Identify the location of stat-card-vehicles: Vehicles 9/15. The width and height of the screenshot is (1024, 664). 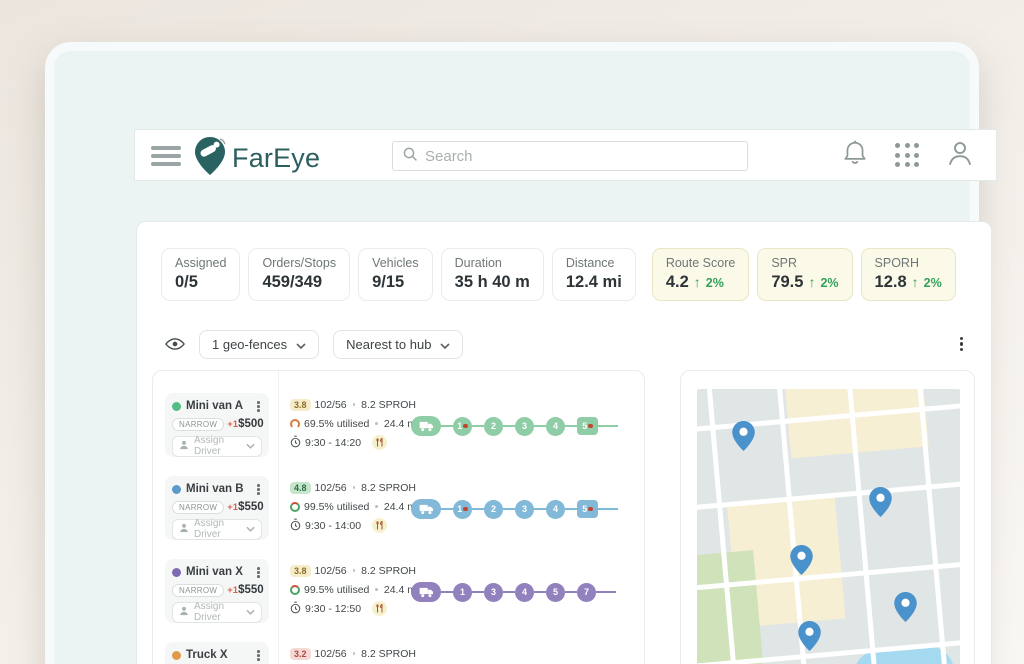
(395, 274).